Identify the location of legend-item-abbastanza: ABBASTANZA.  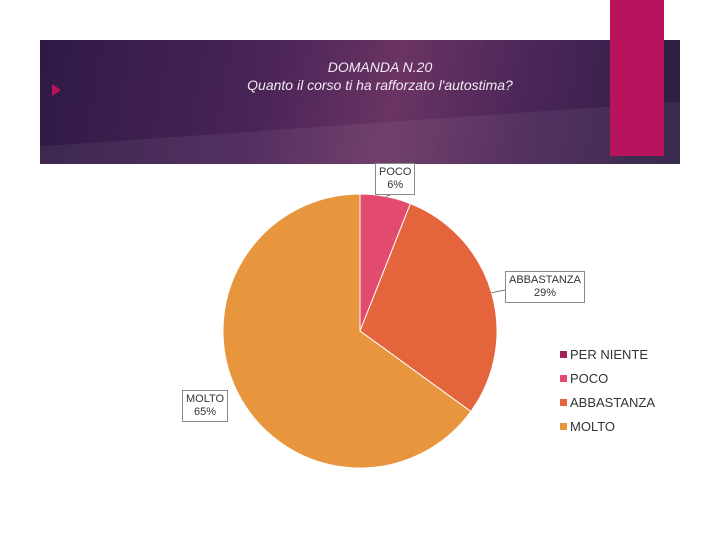
(607, 402).